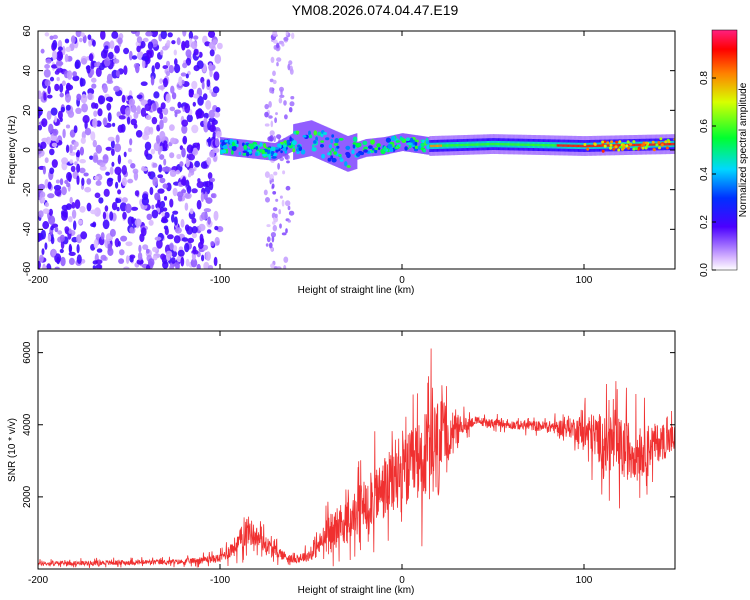 The image size is (750, 600). What do you see at coordinates (584, 280) in the screenshot?
I see `x-tick-label: 100` at bounding box center [584, 280].